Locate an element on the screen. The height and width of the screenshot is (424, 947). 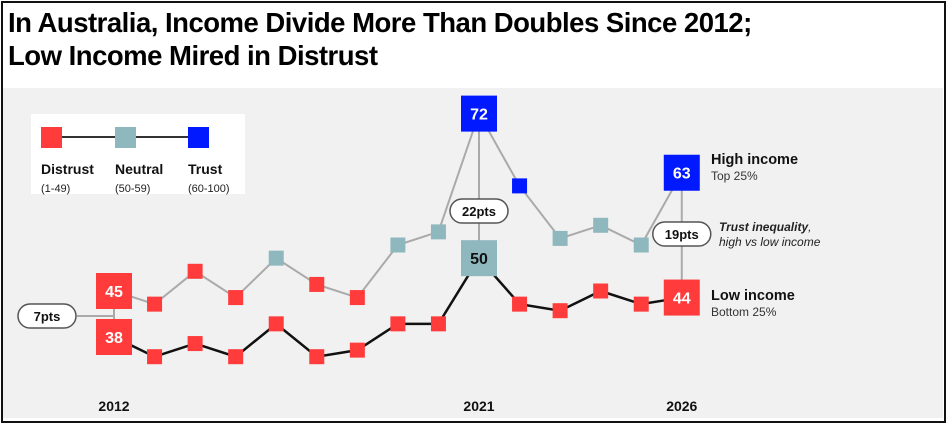
low-income-value-label-2012: 38 is located at coordinates (114, 338).